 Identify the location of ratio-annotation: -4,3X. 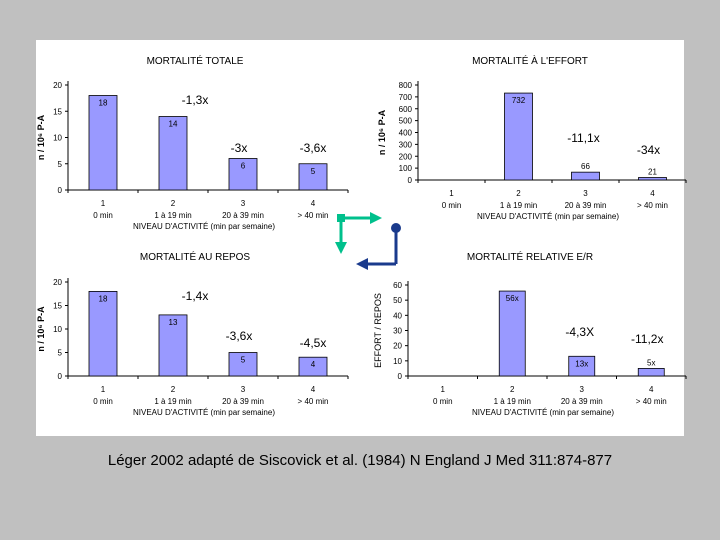
(579, 332).